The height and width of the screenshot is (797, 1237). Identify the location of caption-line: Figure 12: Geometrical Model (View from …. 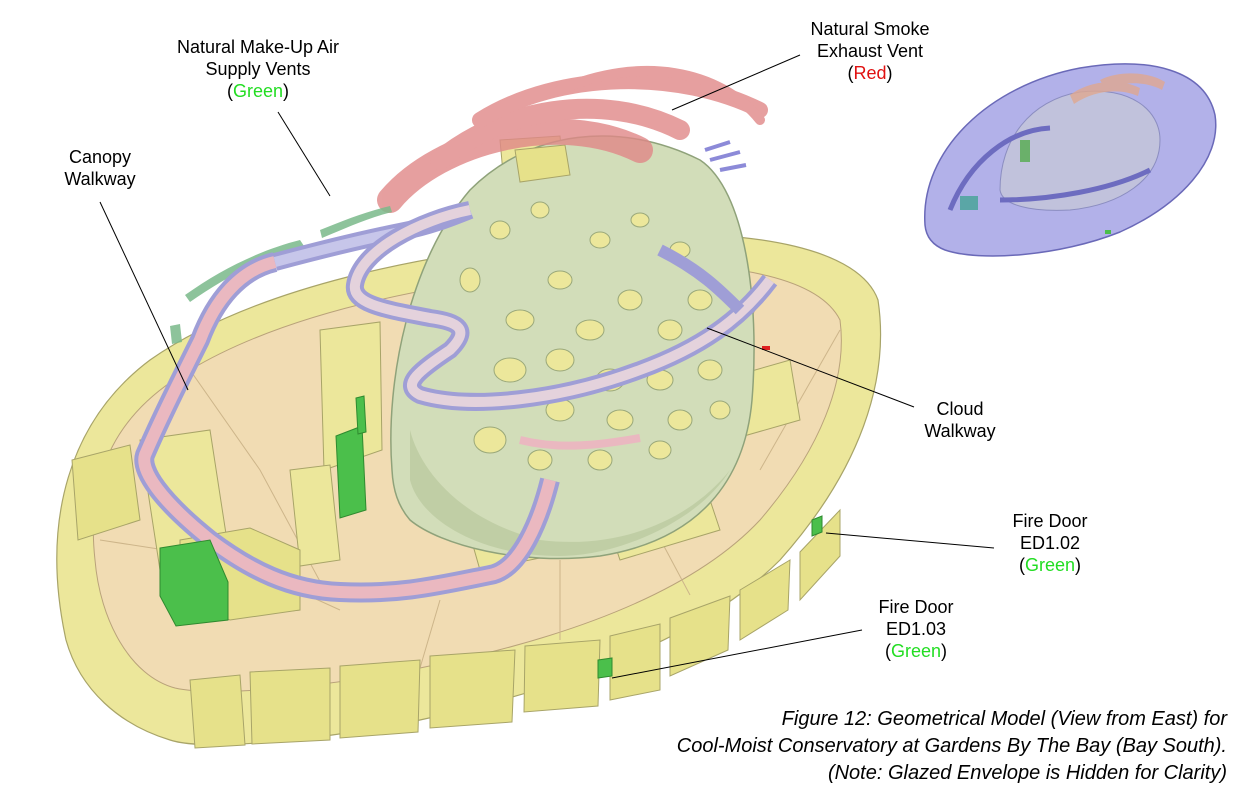
(1004, 719).